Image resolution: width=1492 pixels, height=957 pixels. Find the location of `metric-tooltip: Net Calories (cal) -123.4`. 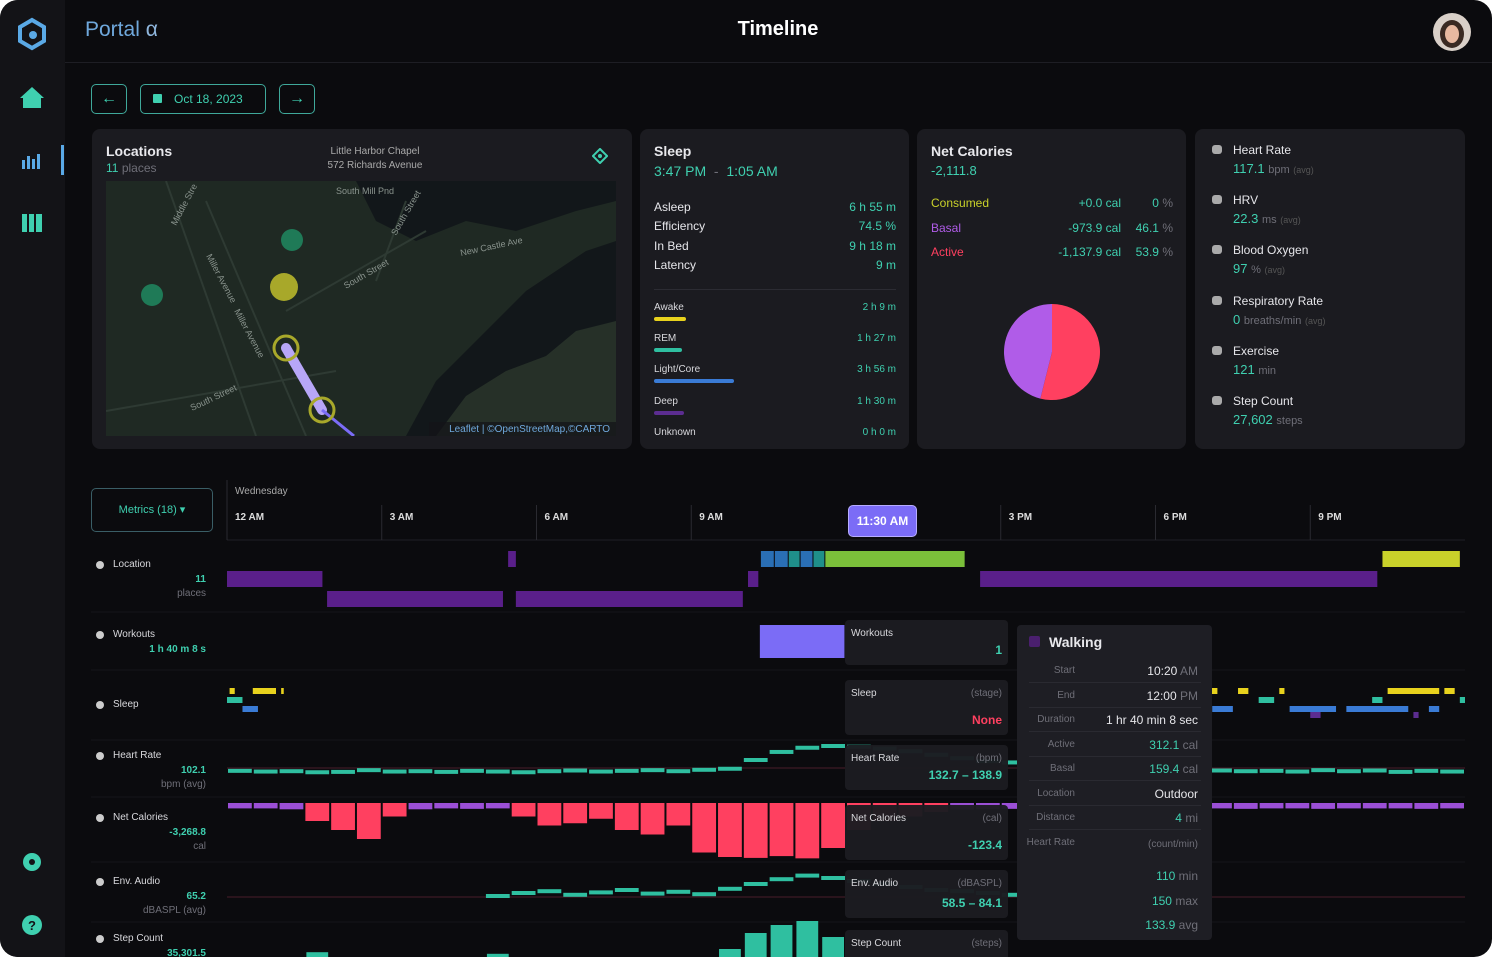

metric-tooltip: Net Calories (cal) -123.4 is located at coordinates (926, 832).